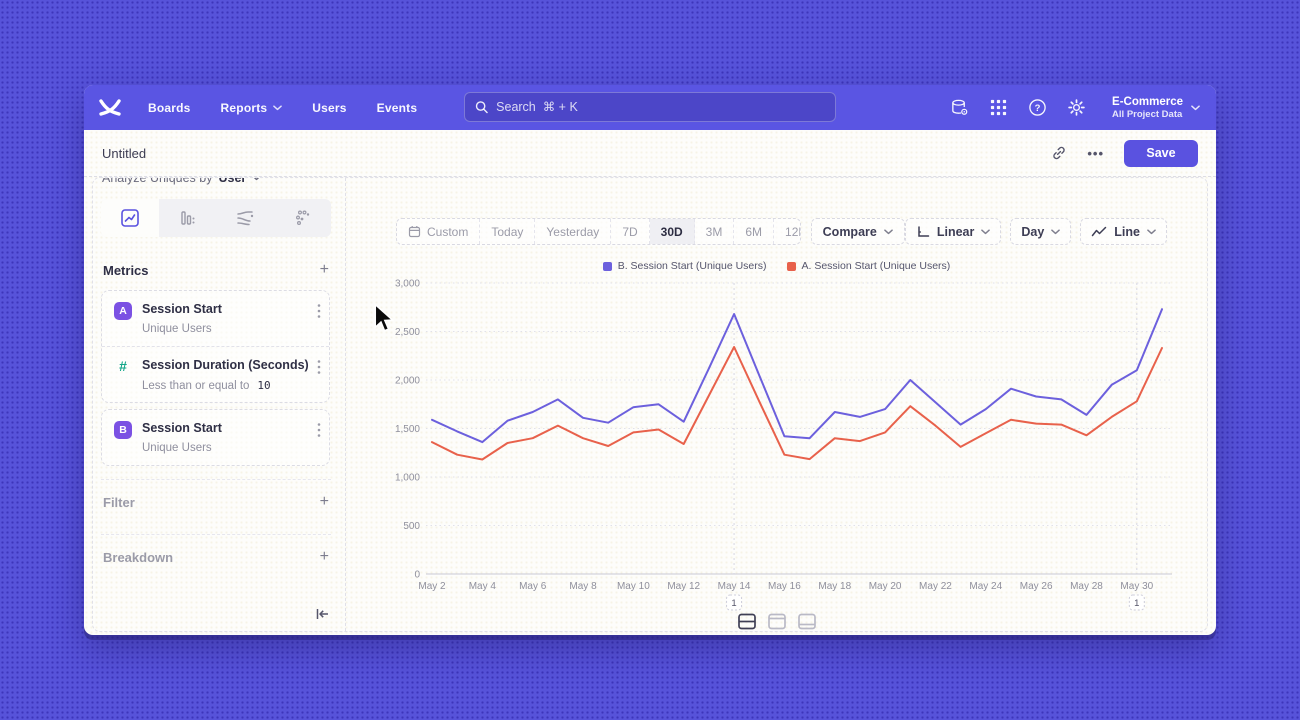  I want to click on add-breakdown-button: +, so click(324, 556).